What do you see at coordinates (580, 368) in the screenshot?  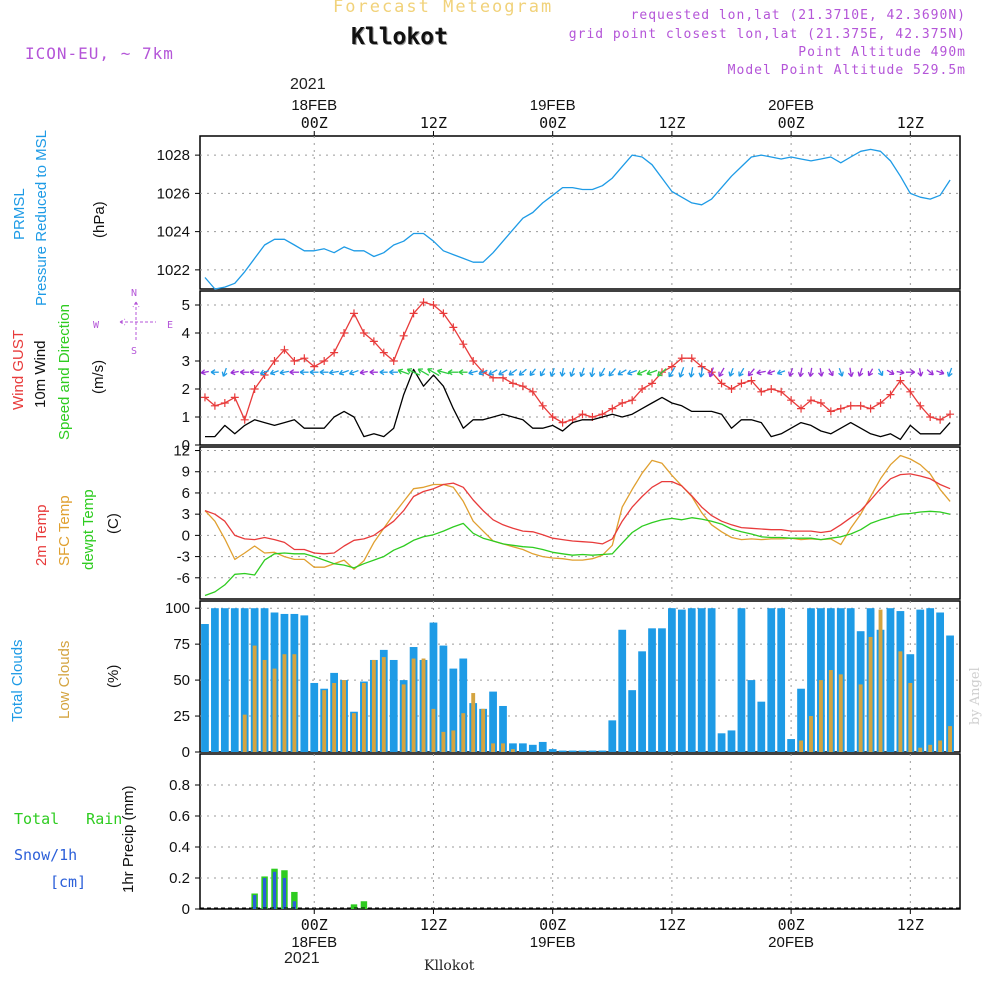 I see `panel-frame-wind` at bounding box center [580, 368].